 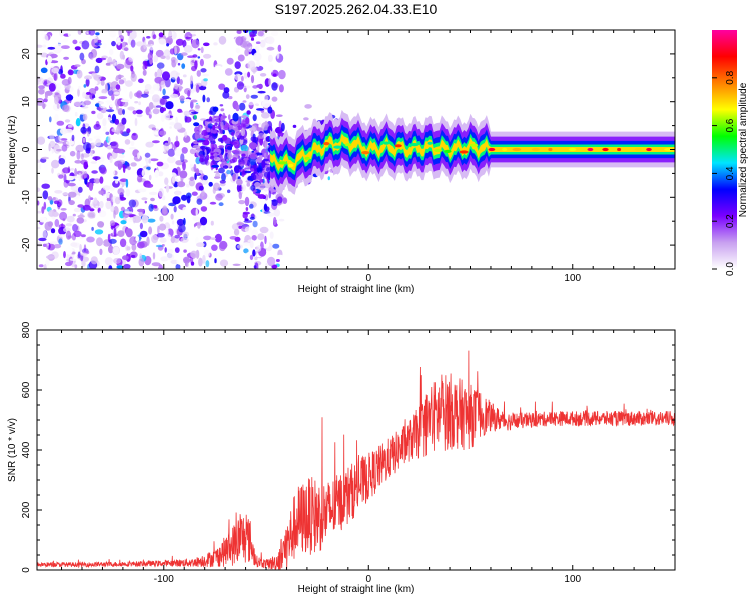 I want to click on colorbar-gradient, so click(x=724, y=149).